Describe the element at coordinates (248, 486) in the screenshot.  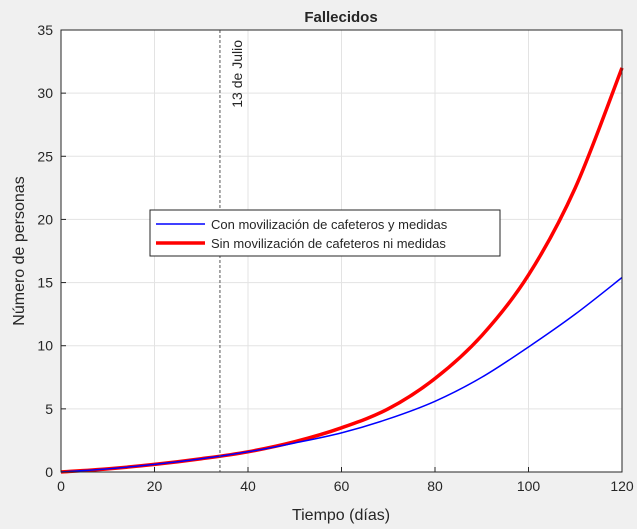
I see `x-tick-label: 40` at that location.